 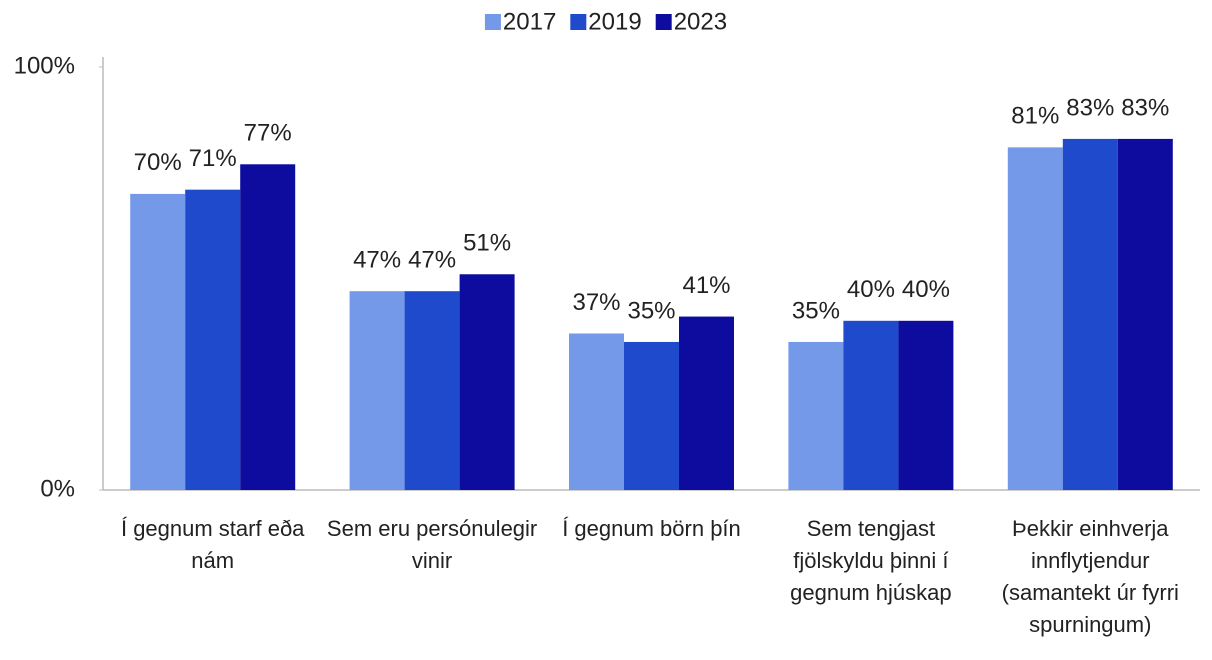 What do you see at coordinates (158, 162) in the screenshot?
I see `data-label: 70%` at bounding box center [158, 162].